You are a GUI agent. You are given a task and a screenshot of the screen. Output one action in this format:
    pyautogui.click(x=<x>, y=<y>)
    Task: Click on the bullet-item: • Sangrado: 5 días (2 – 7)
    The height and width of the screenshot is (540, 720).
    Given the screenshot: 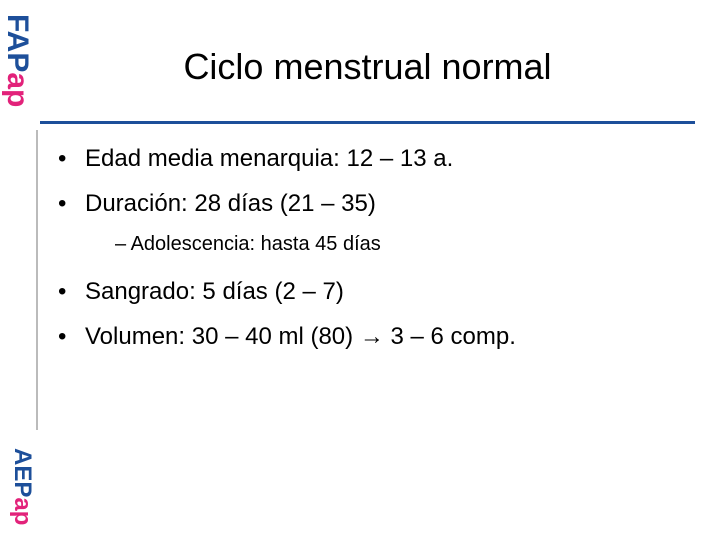 What is the action you would take?
    pyautogui.click(x=201, y=292)
    